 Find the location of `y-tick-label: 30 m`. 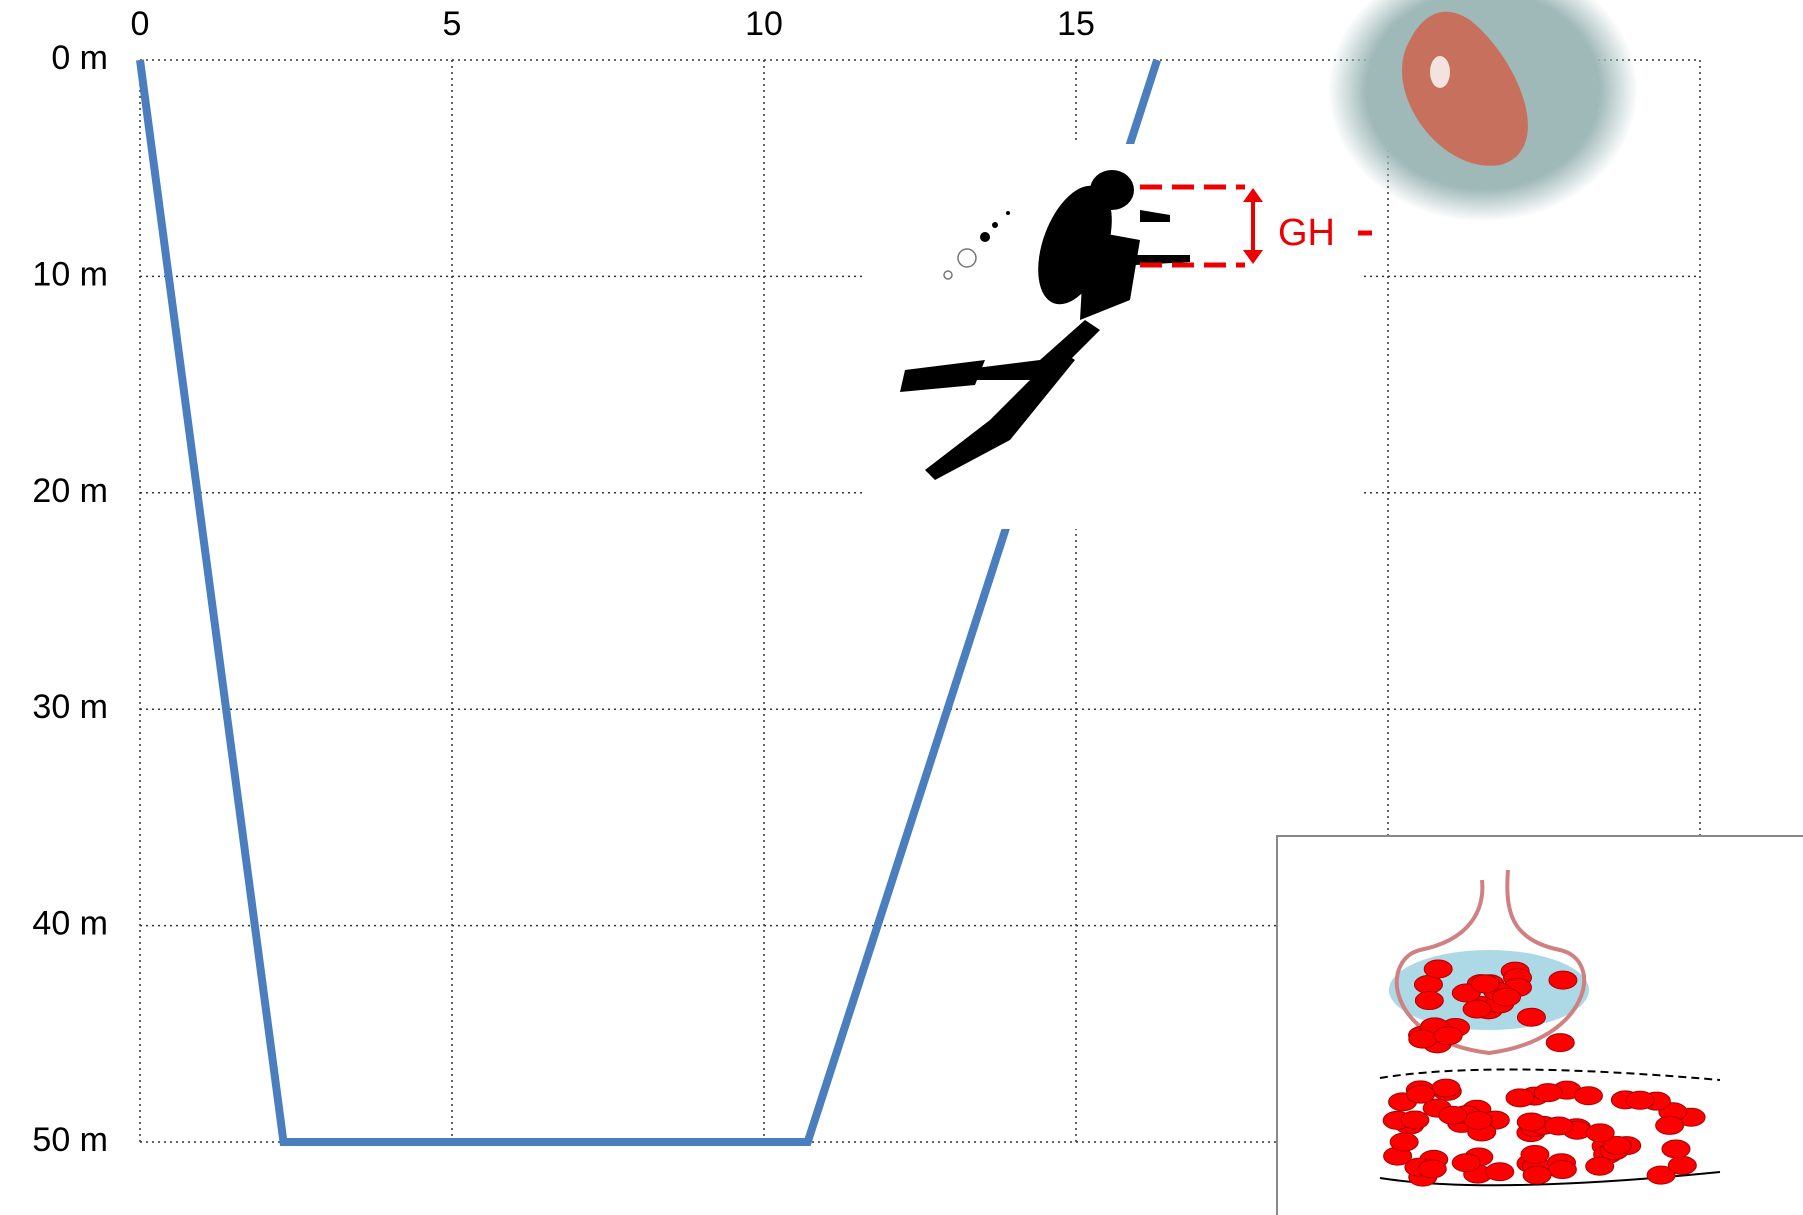

y-tick-label: 30 m is located at coordinates (70, 707).